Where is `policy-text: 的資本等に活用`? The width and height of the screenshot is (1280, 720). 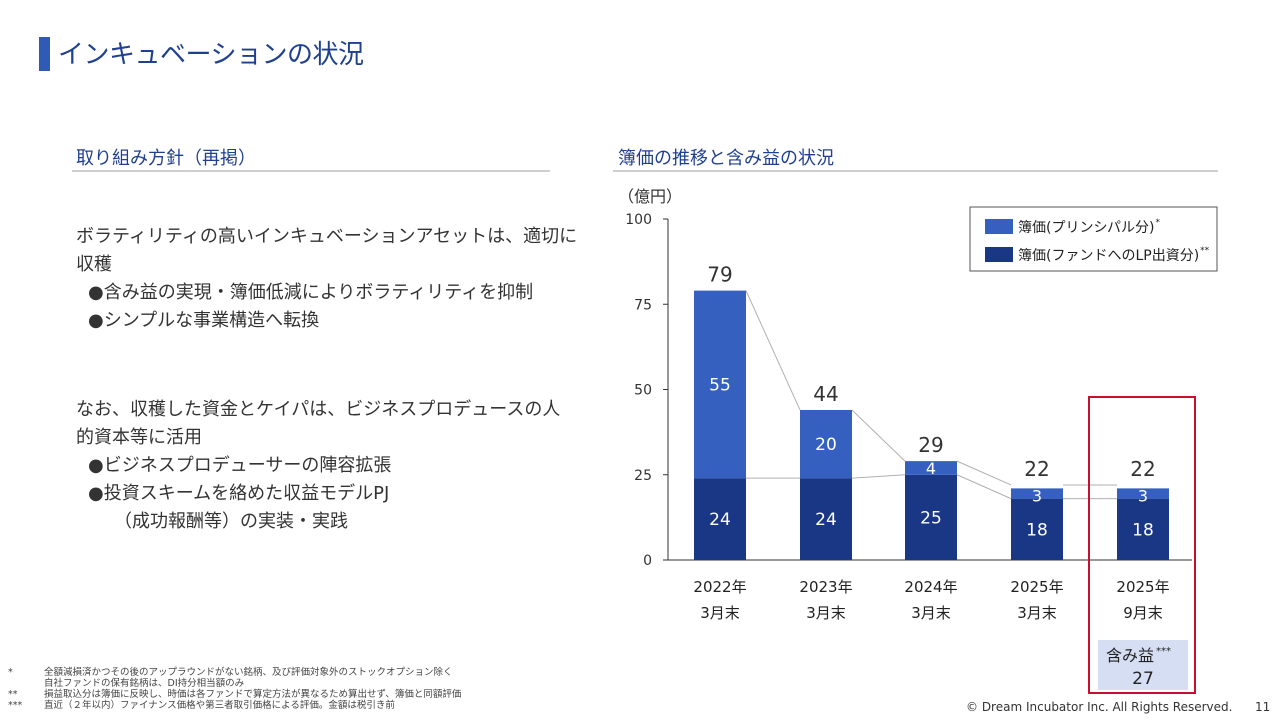 policy-text: 的資本等に活用 is located at coordinates (139, 437).